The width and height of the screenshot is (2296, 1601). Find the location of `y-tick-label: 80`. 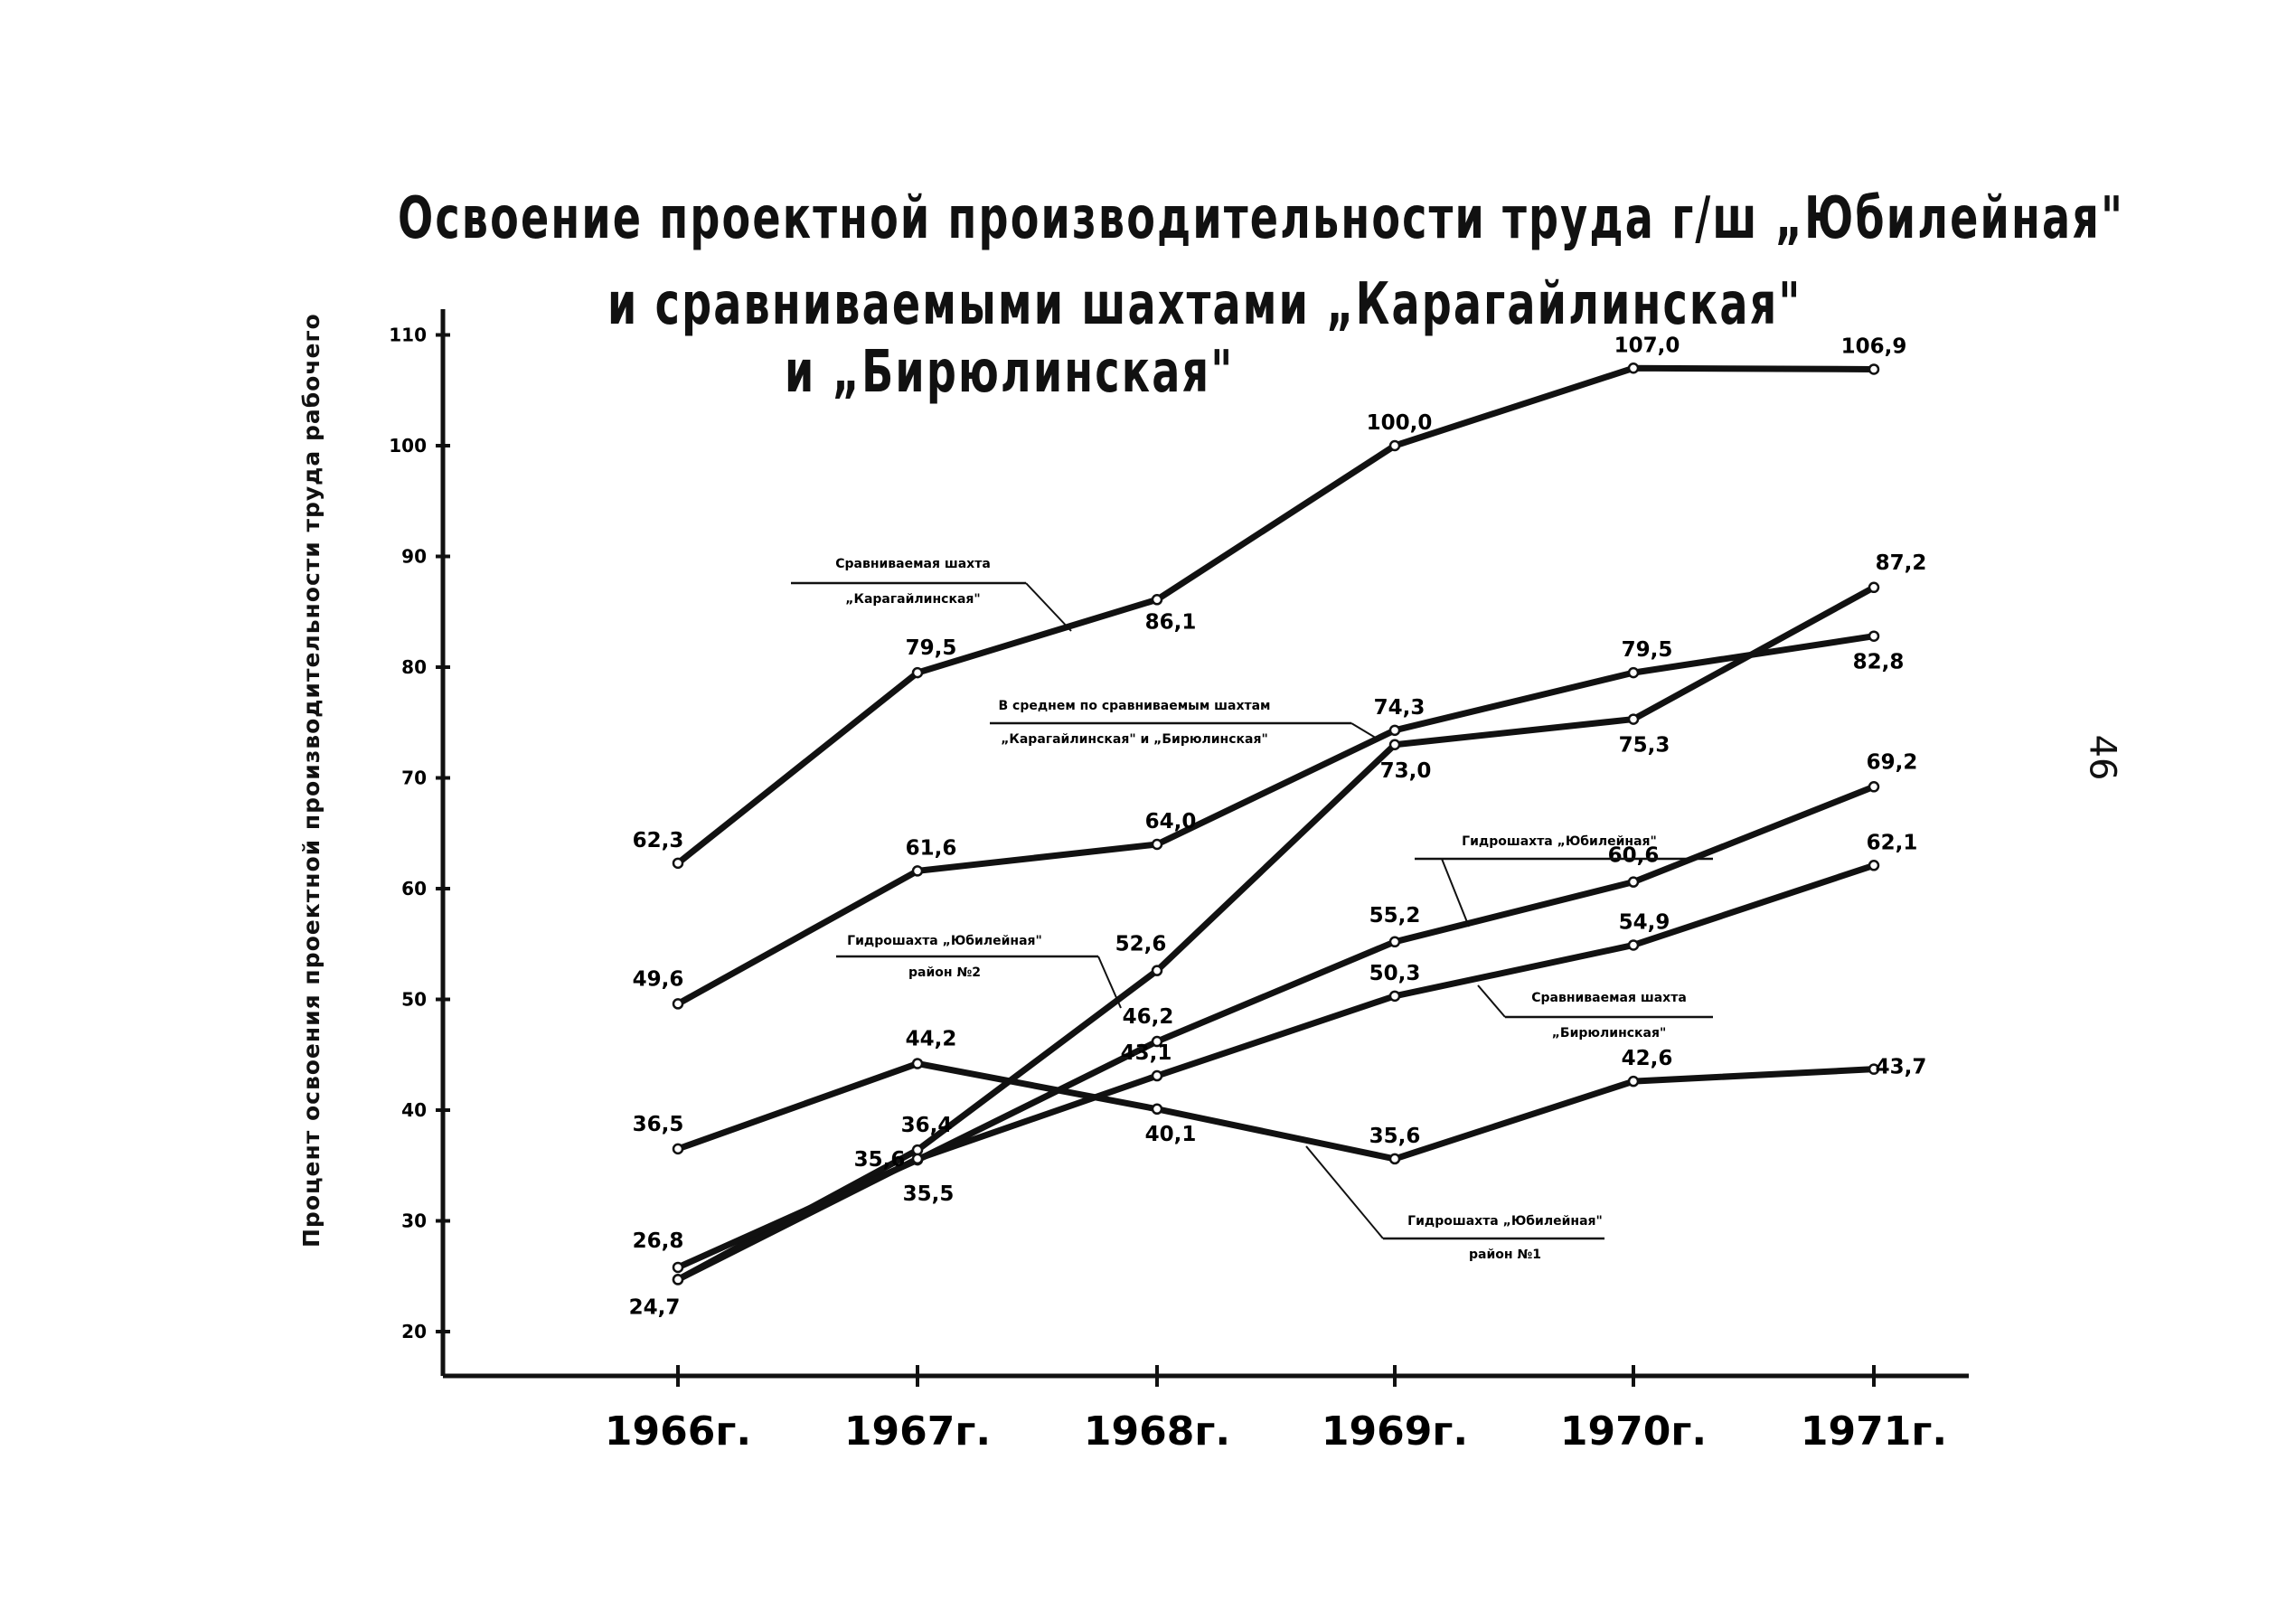

y-tick-label: 80 is located at coordinates (414, 667).